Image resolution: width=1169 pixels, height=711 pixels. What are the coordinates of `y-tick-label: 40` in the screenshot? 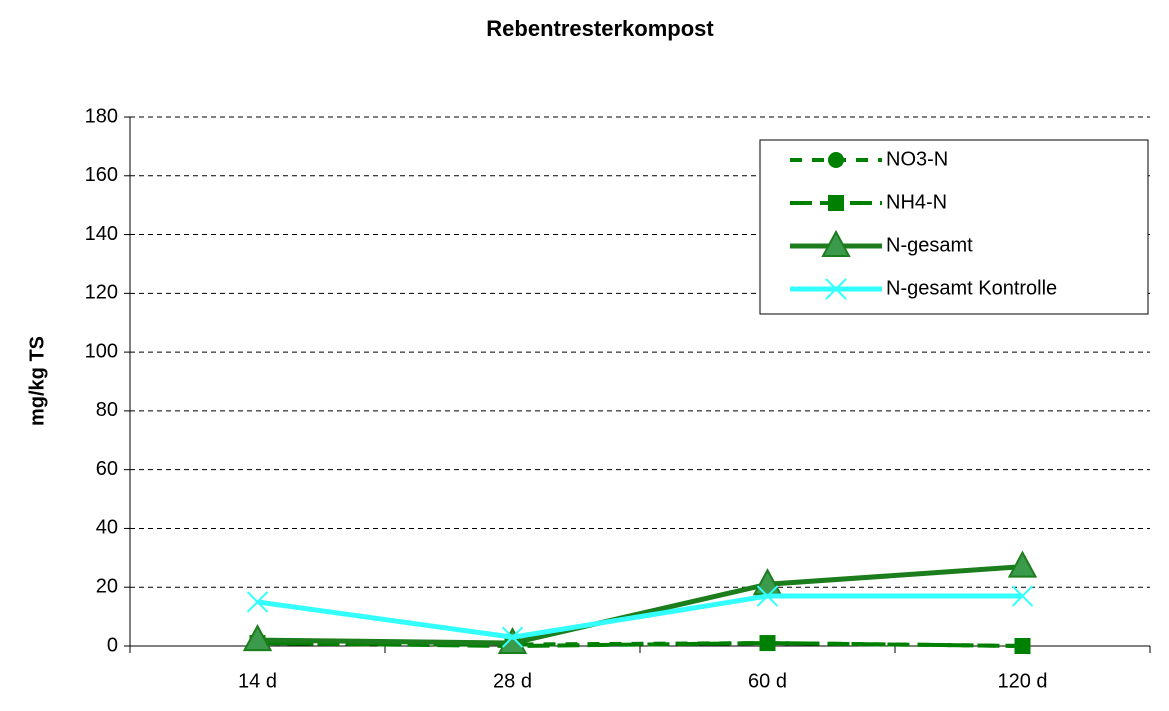 It's located at (107, 528).